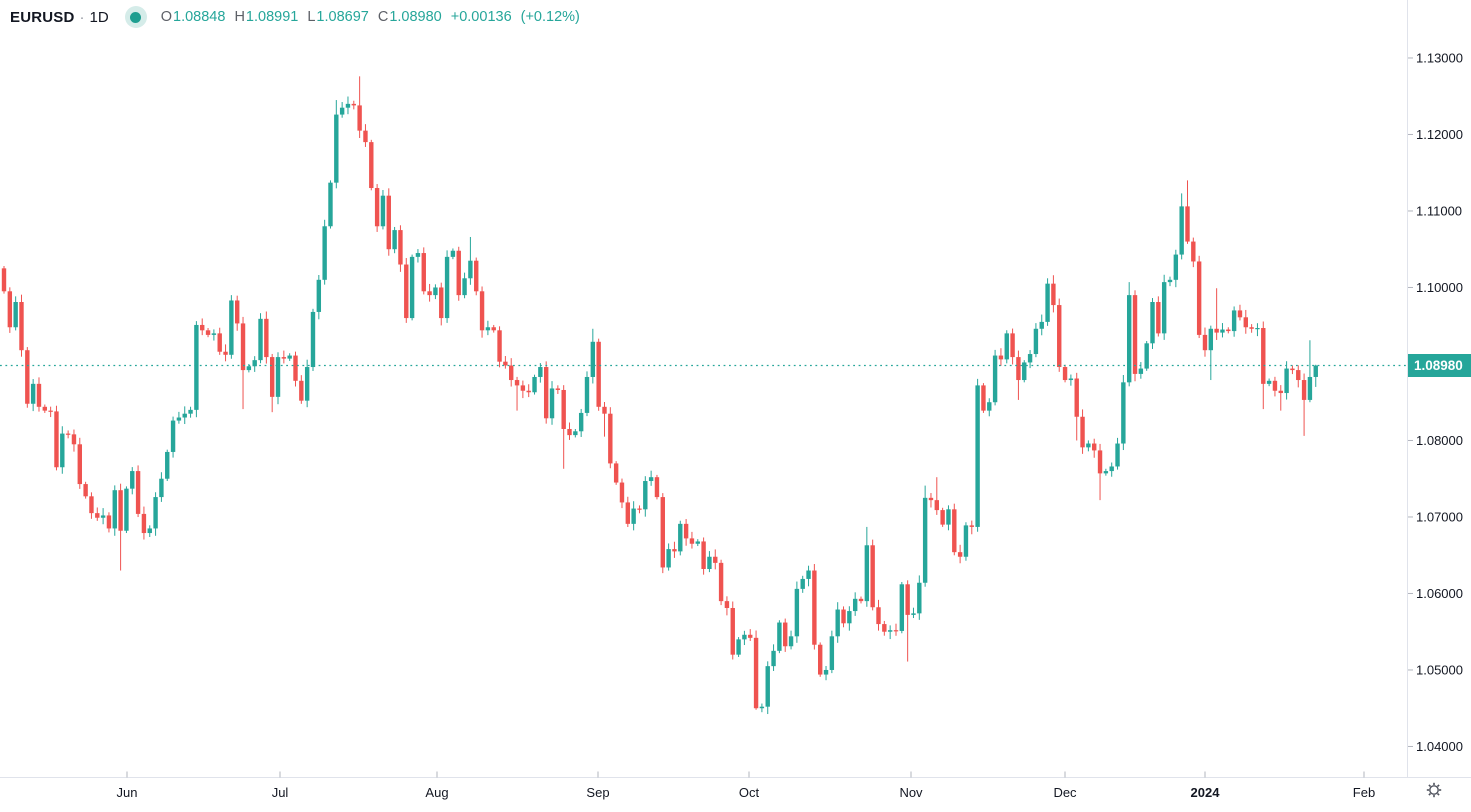 The width and height of the screenshot is (1471, 812). Describe the element at coordinates (338, 17) in the screenshot. I see `low-readout: L1.08697` at that location.